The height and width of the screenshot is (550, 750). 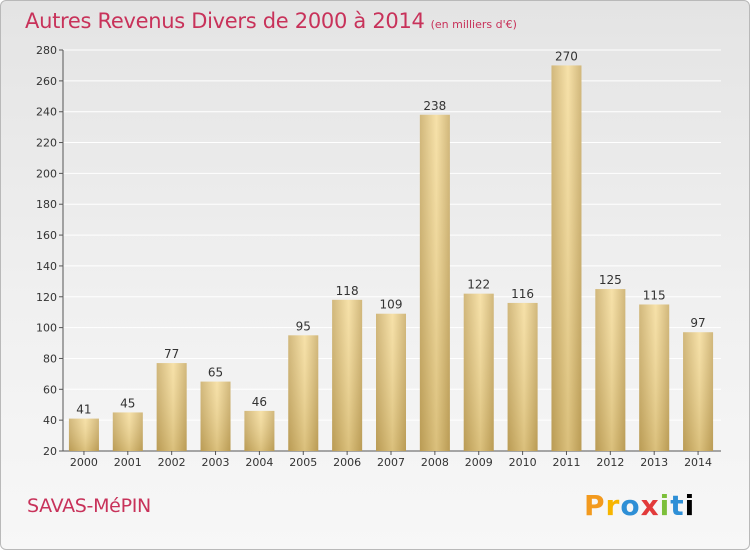 I want to click on x-tick-label: 2005, so click(x=303, y=462).